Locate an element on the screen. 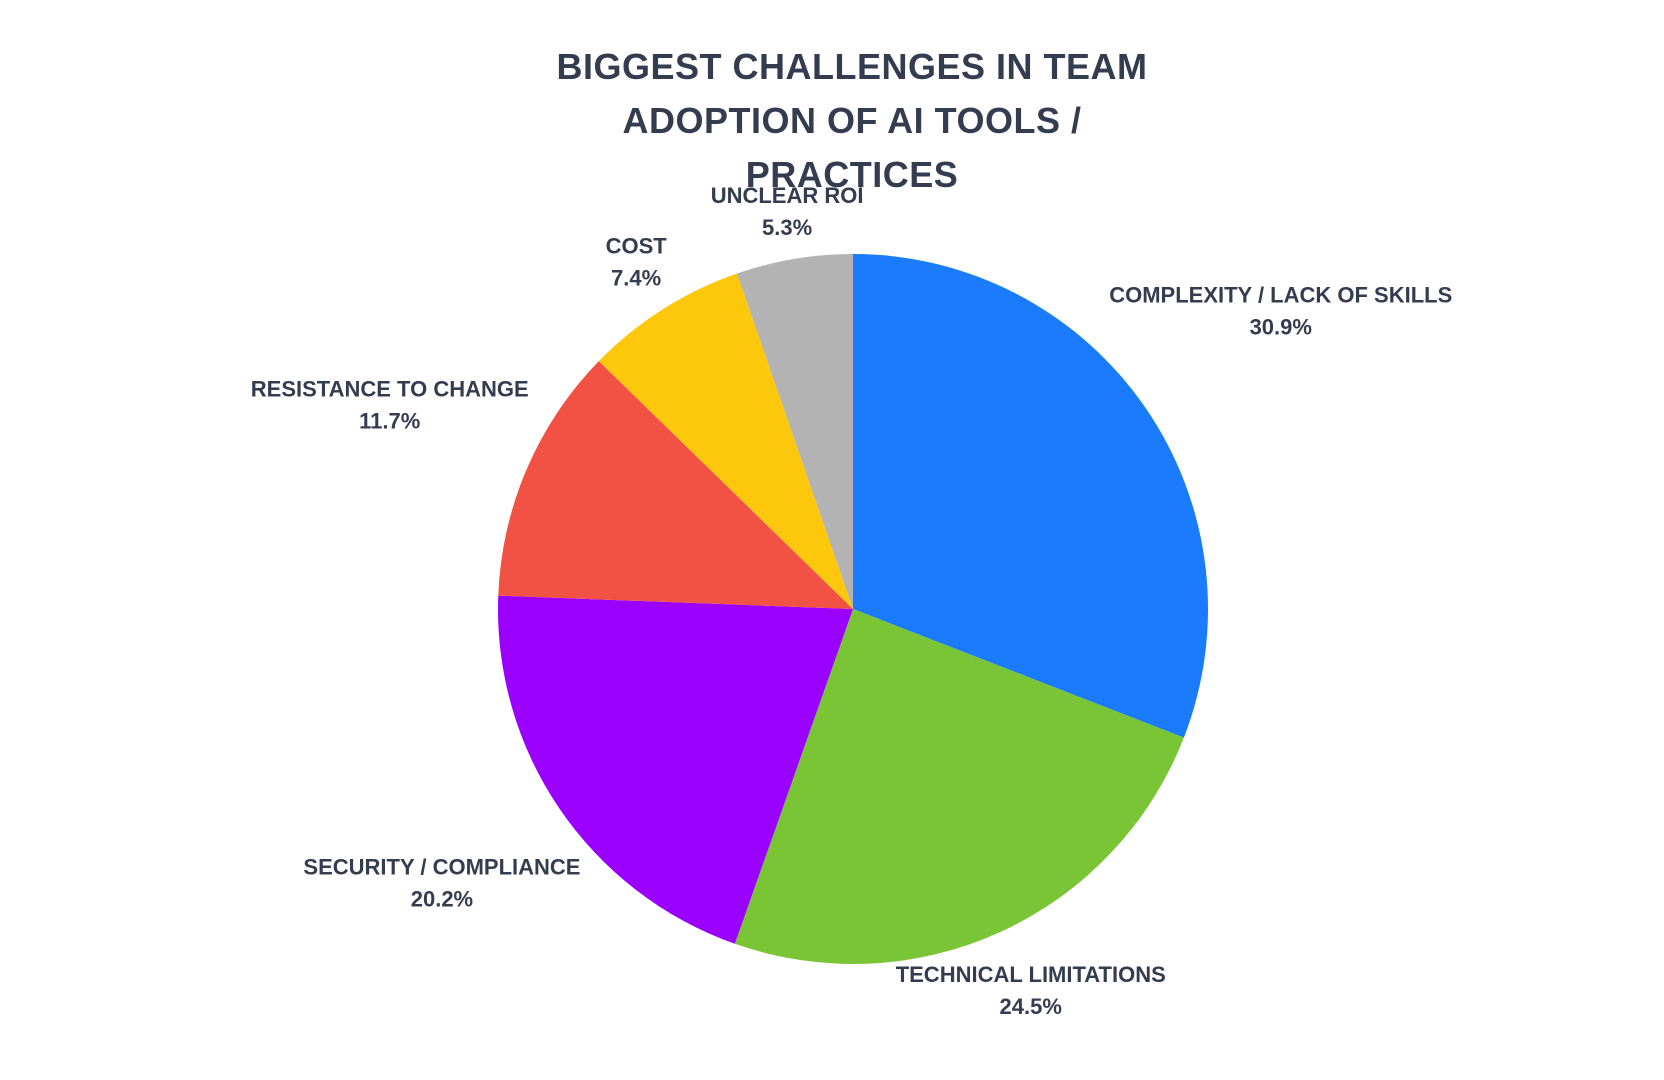  slice-label: SECURITY / COMPLIANCE is located at coordinates (441, 866).